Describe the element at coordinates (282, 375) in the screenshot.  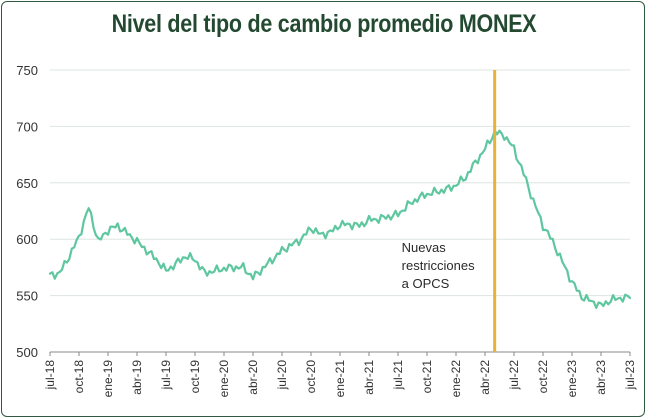
I see `x-tick-label: jul-20` at that location.